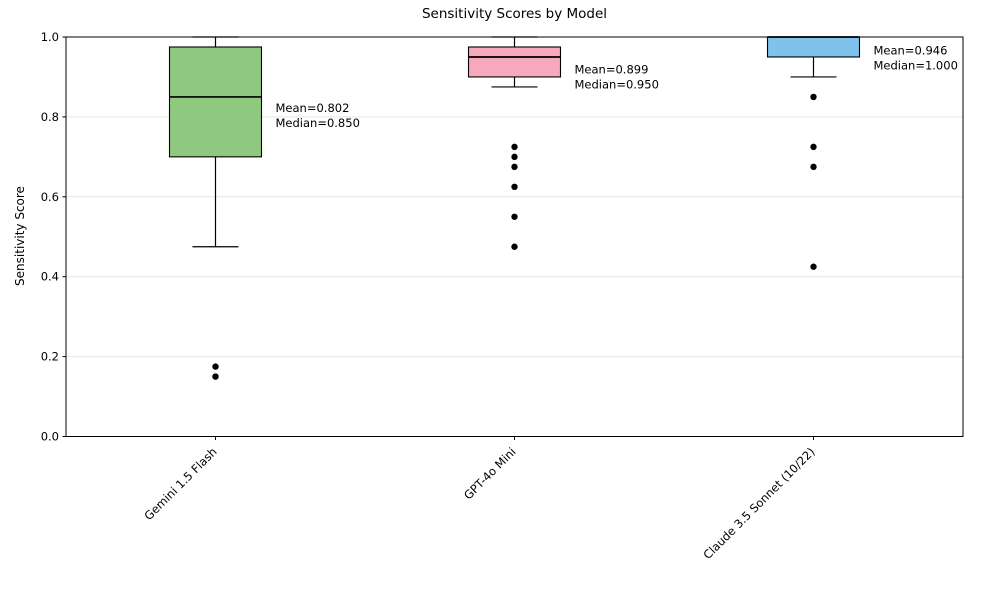  Describe the element at coordinates (916, 66) in the screenshot. I see `annotation-median-claude-3-5-sonnet-10-22: Median=1.000` at that location.